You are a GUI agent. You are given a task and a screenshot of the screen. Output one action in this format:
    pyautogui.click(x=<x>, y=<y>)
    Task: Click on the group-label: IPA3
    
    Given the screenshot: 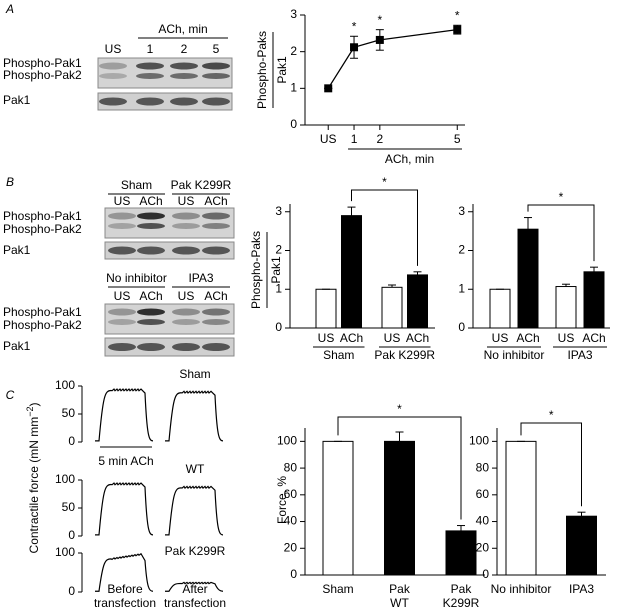 What is the action you would take?
    pyautogui.click(x=200, y=278)
    